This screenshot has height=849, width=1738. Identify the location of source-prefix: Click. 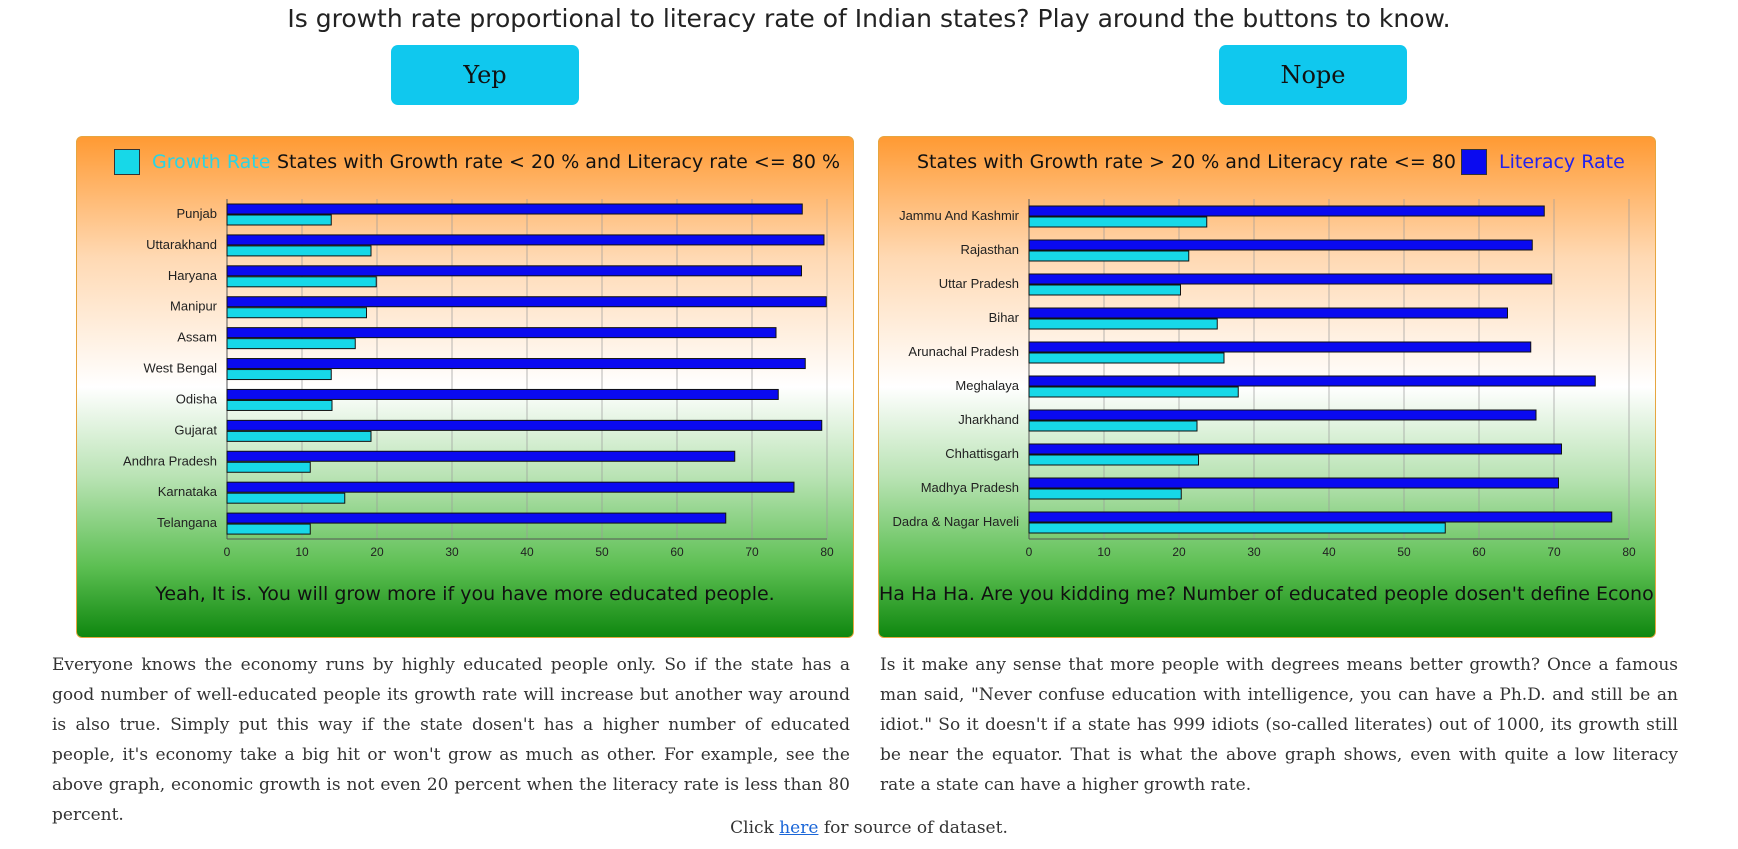
(755, 828).